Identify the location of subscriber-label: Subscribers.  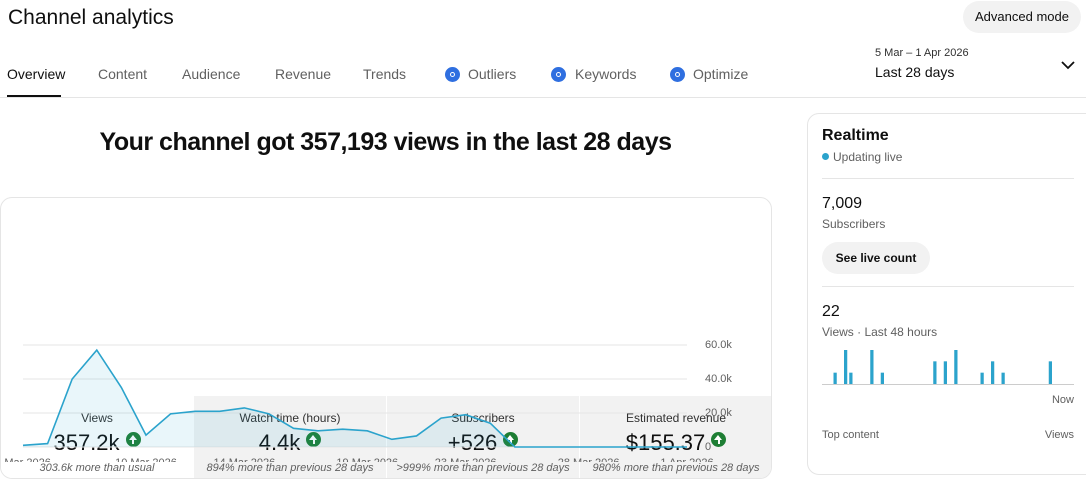
(854, 224).